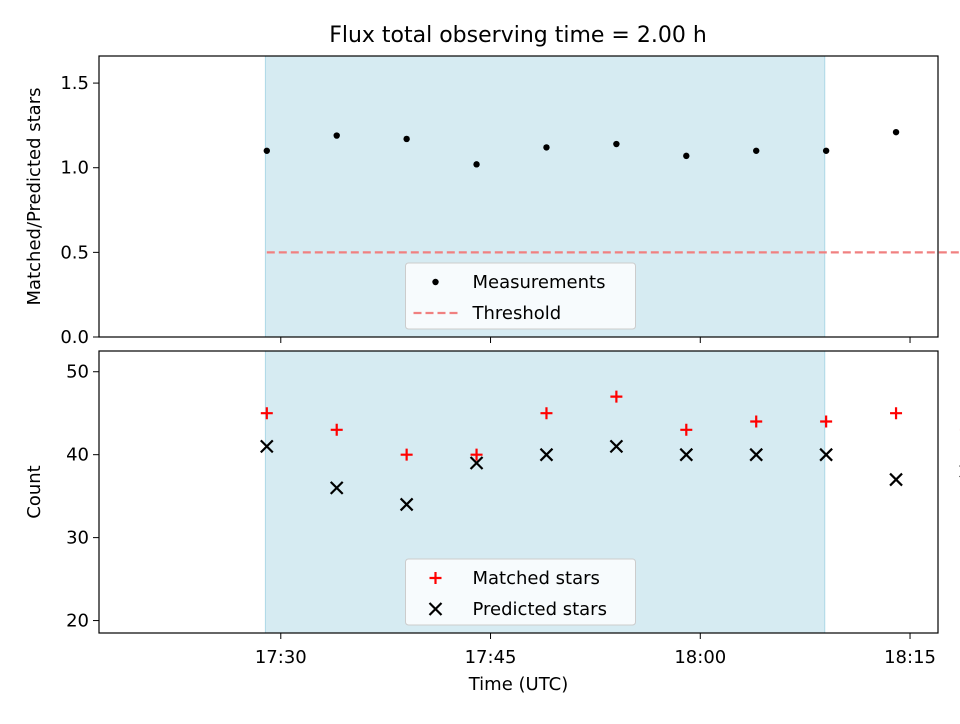 The height and width of the screenshot is (724, 960). I want to click on x-axis-label: Time (UTC), so click(518, 684).